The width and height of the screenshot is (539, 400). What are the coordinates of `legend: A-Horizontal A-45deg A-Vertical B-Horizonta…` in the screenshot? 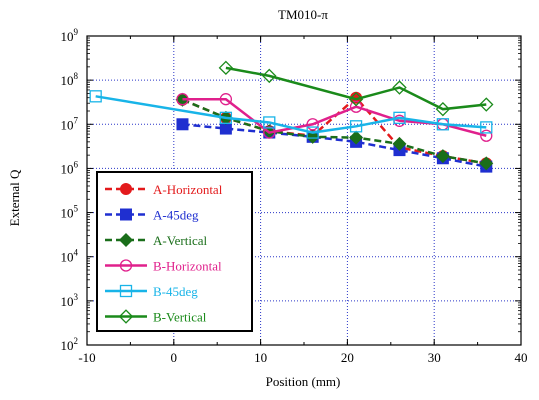 It's located at (174, 251).